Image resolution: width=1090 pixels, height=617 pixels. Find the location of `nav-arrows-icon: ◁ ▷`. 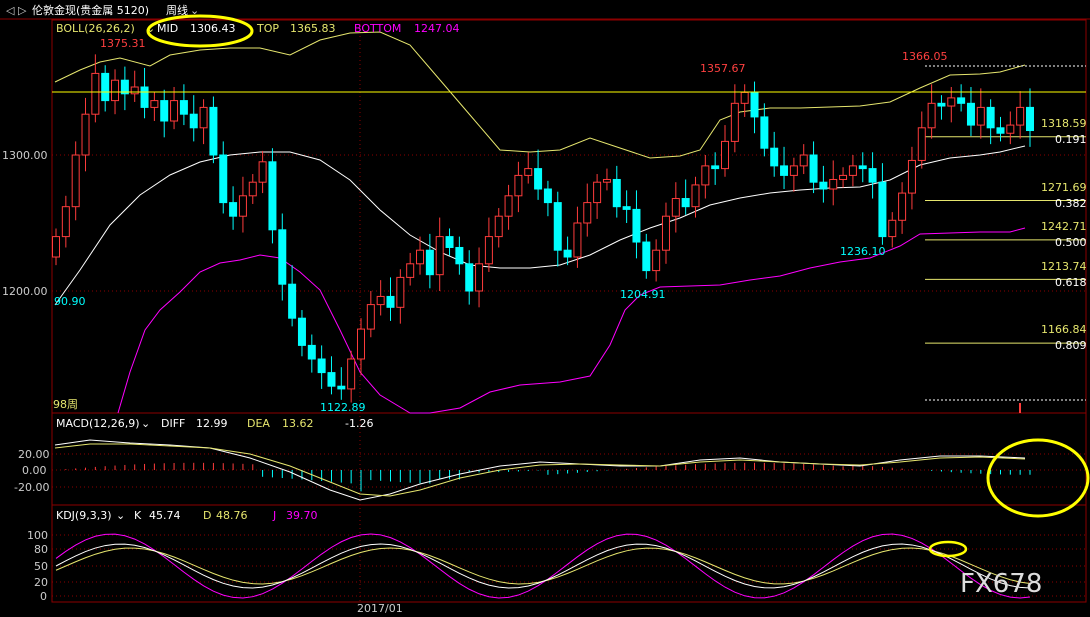

nav-arrows-icon: ◁ ▷ is located at coordinates (16, 10).